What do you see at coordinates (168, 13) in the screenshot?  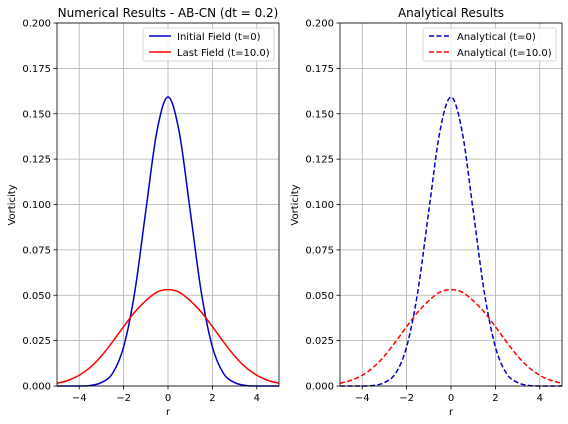 I see `chart-title: Numerical Results - AB-CN (dt = 0.2)` at bounding box center [168, 13].